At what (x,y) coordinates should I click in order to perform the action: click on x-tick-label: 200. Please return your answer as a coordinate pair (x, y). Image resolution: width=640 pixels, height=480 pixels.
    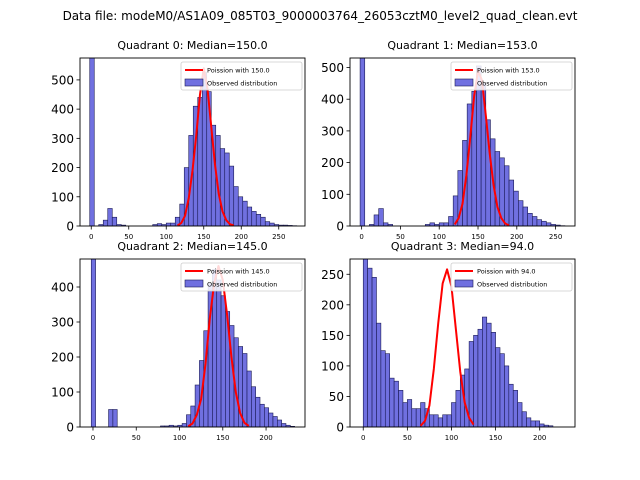
    Looking at the image, I should click on (265, 438).